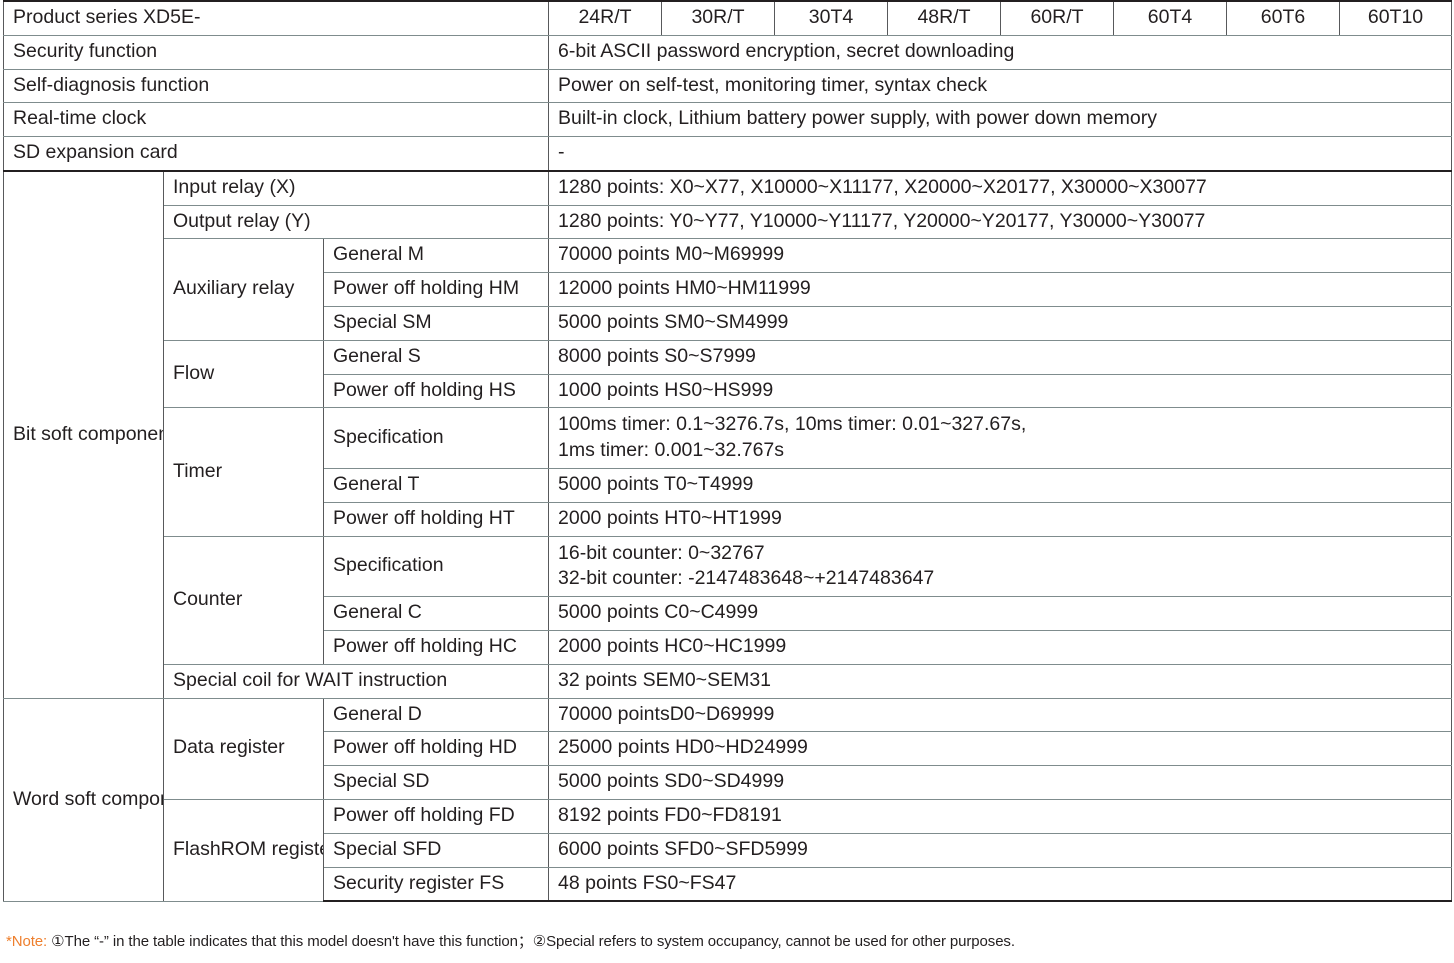 The height and width of the screenshot is (963, 1454). Describe the element at coordinates (356, 222) in the screenshot. I see `row-label: Output relay (Y)` at that location.